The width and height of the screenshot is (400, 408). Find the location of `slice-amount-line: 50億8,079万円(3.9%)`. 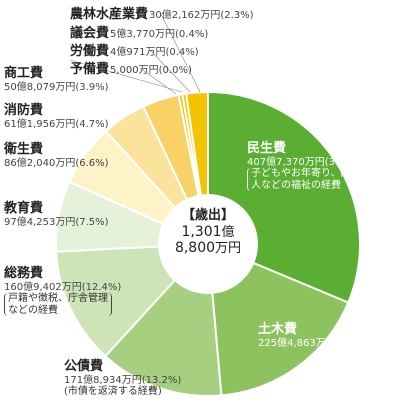

slice-amount-line: 50億8,079万円(3.9%) is located at coordinates (56, 88).